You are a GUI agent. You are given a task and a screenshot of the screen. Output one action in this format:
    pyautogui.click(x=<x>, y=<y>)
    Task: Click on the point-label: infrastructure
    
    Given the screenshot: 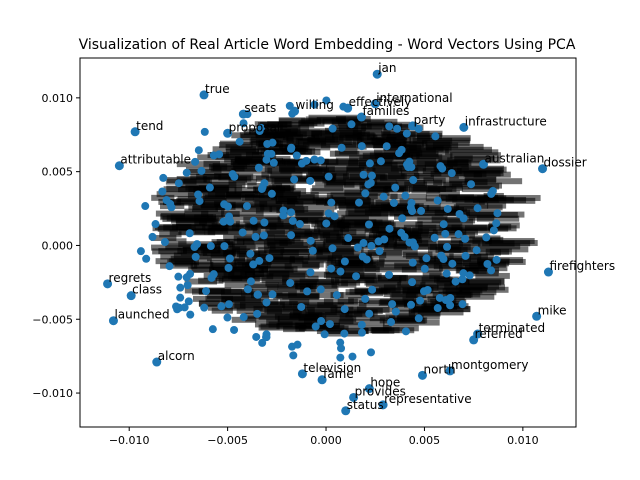 What is the action you would take?
    pyautogui.click(x=506, y=121)
    